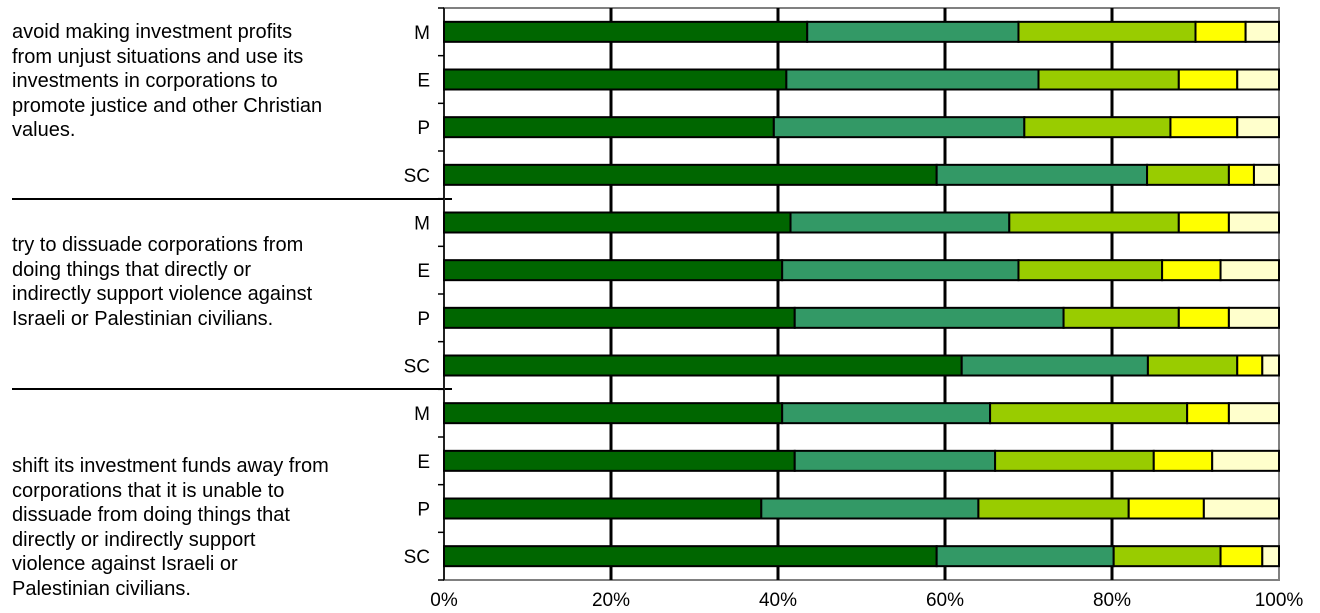 This screenshot has height=613, width=1320. What do you see at coordinates (423, 81) in the screenshot?
I see `category-label-2: E` at bounding box center [423, 81].